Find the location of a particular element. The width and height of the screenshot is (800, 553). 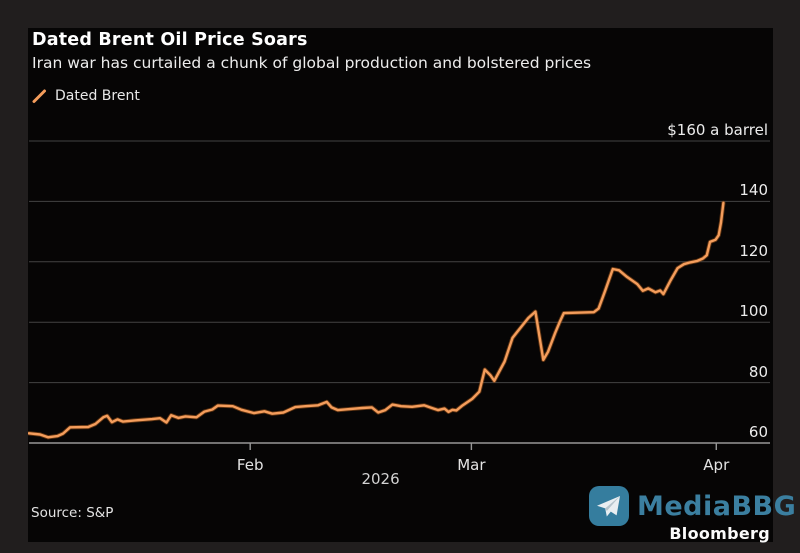

y-axis-label-120: 120 is located at coordinates (753, 250).